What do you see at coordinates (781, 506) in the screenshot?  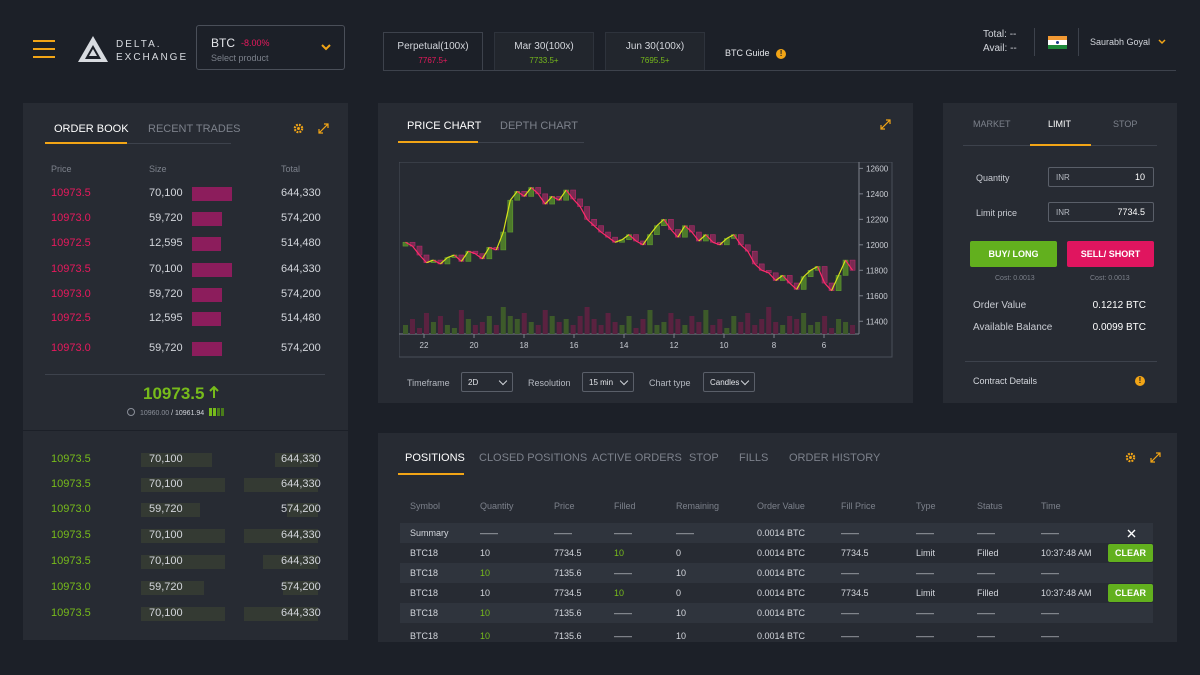 I see `col-header: Order Value` at bounding box center [781, 506].